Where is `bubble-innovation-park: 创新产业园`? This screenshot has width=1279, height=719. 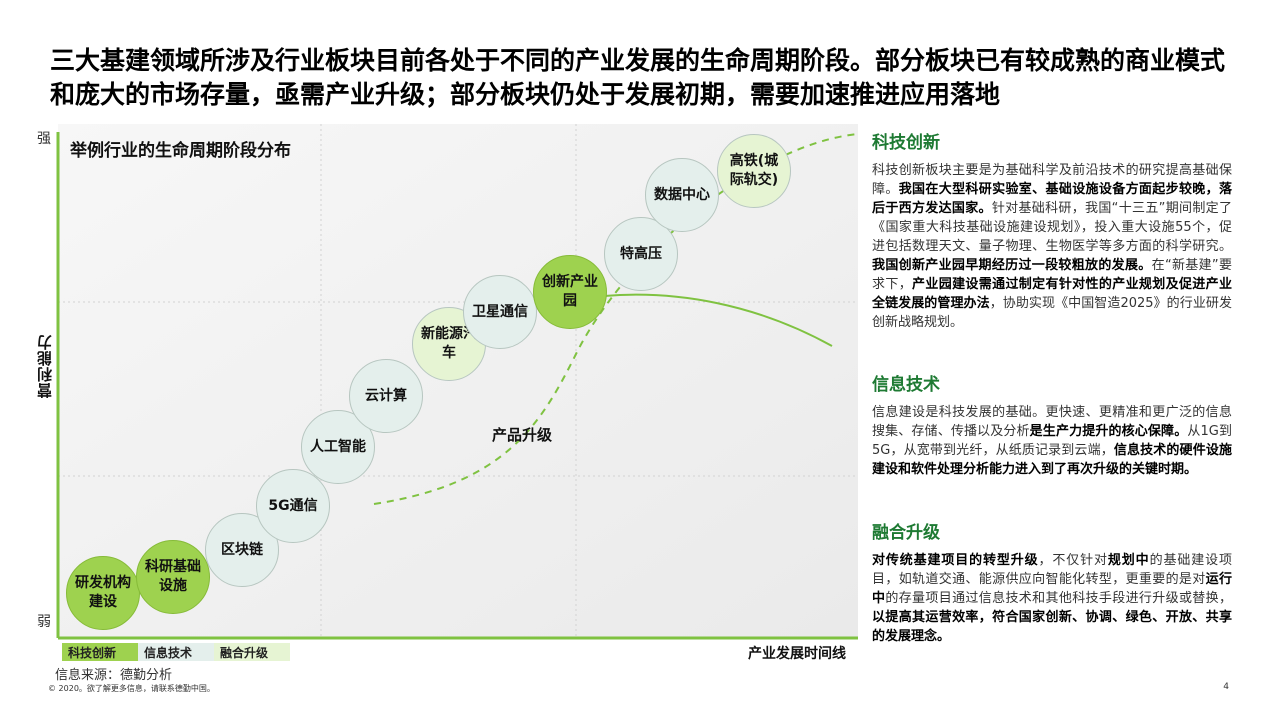 bubble-innovation-park: 创新产业园 is located at coordinates (570, 292).